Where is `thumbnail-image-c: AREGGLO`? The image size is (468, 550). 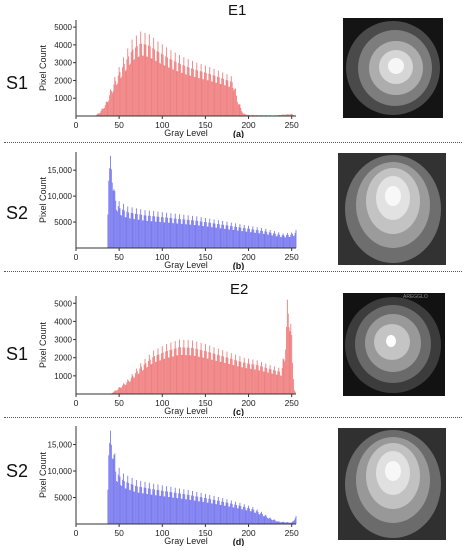 thumbnail-image-c: AREGGLO is located at coordinates (394, 344).